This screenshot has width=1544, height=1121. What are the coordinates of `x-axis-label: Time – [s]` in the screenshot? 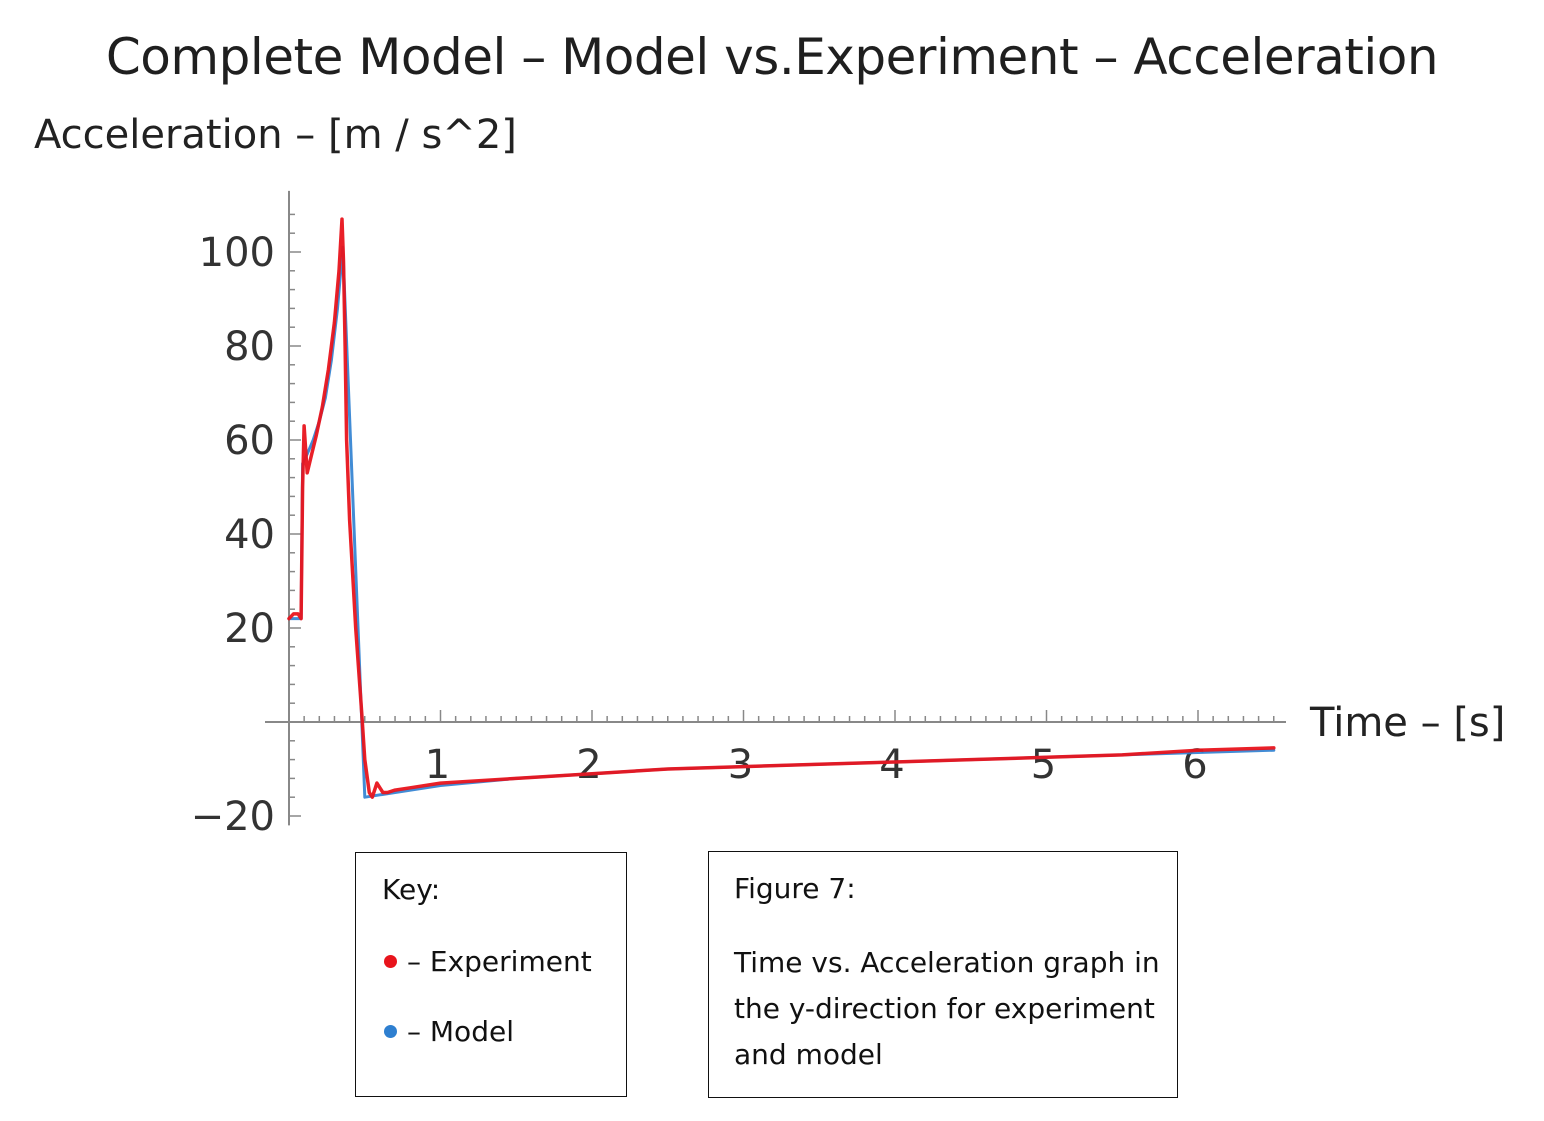 It's located at (1407, 723).